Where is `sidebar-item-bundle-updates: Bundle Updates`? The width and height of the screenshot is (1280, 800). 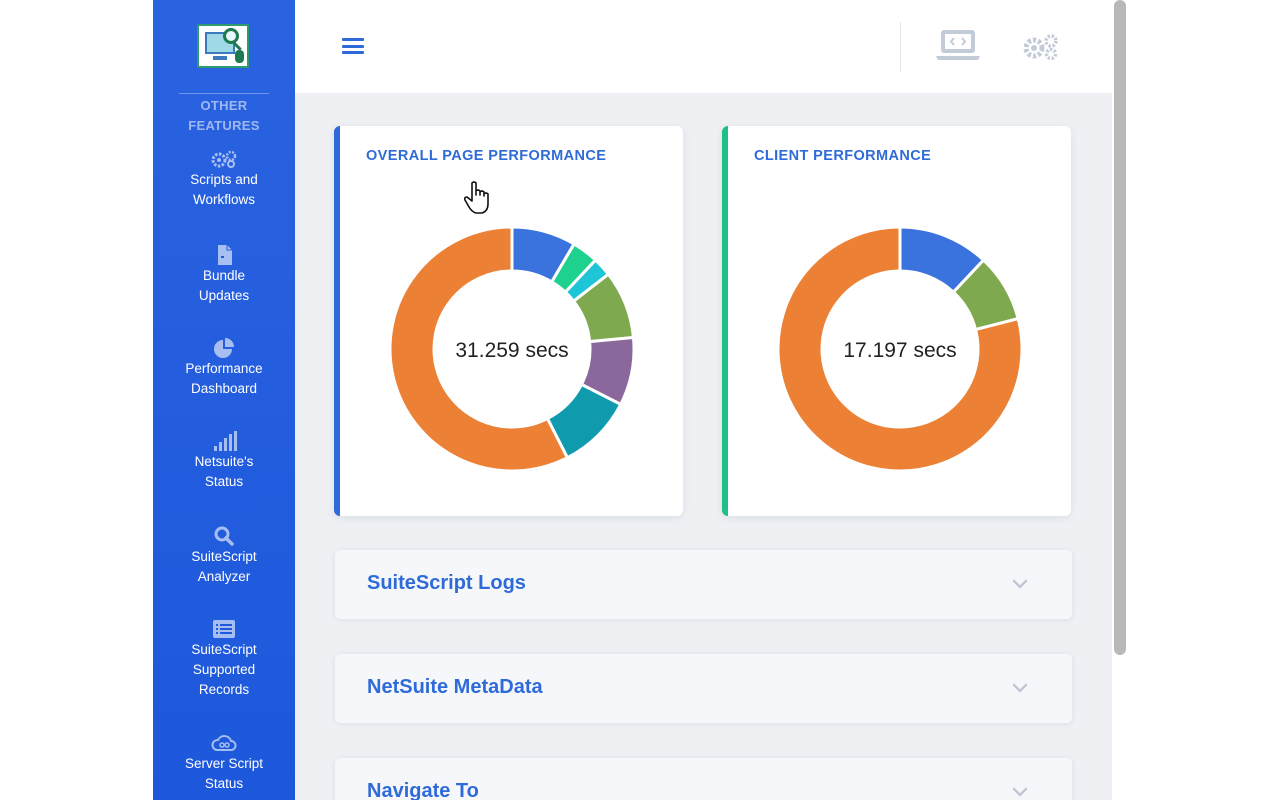 sidebar-item-bundle-updates: Bundle Updates is located at coordinates (224, 275).